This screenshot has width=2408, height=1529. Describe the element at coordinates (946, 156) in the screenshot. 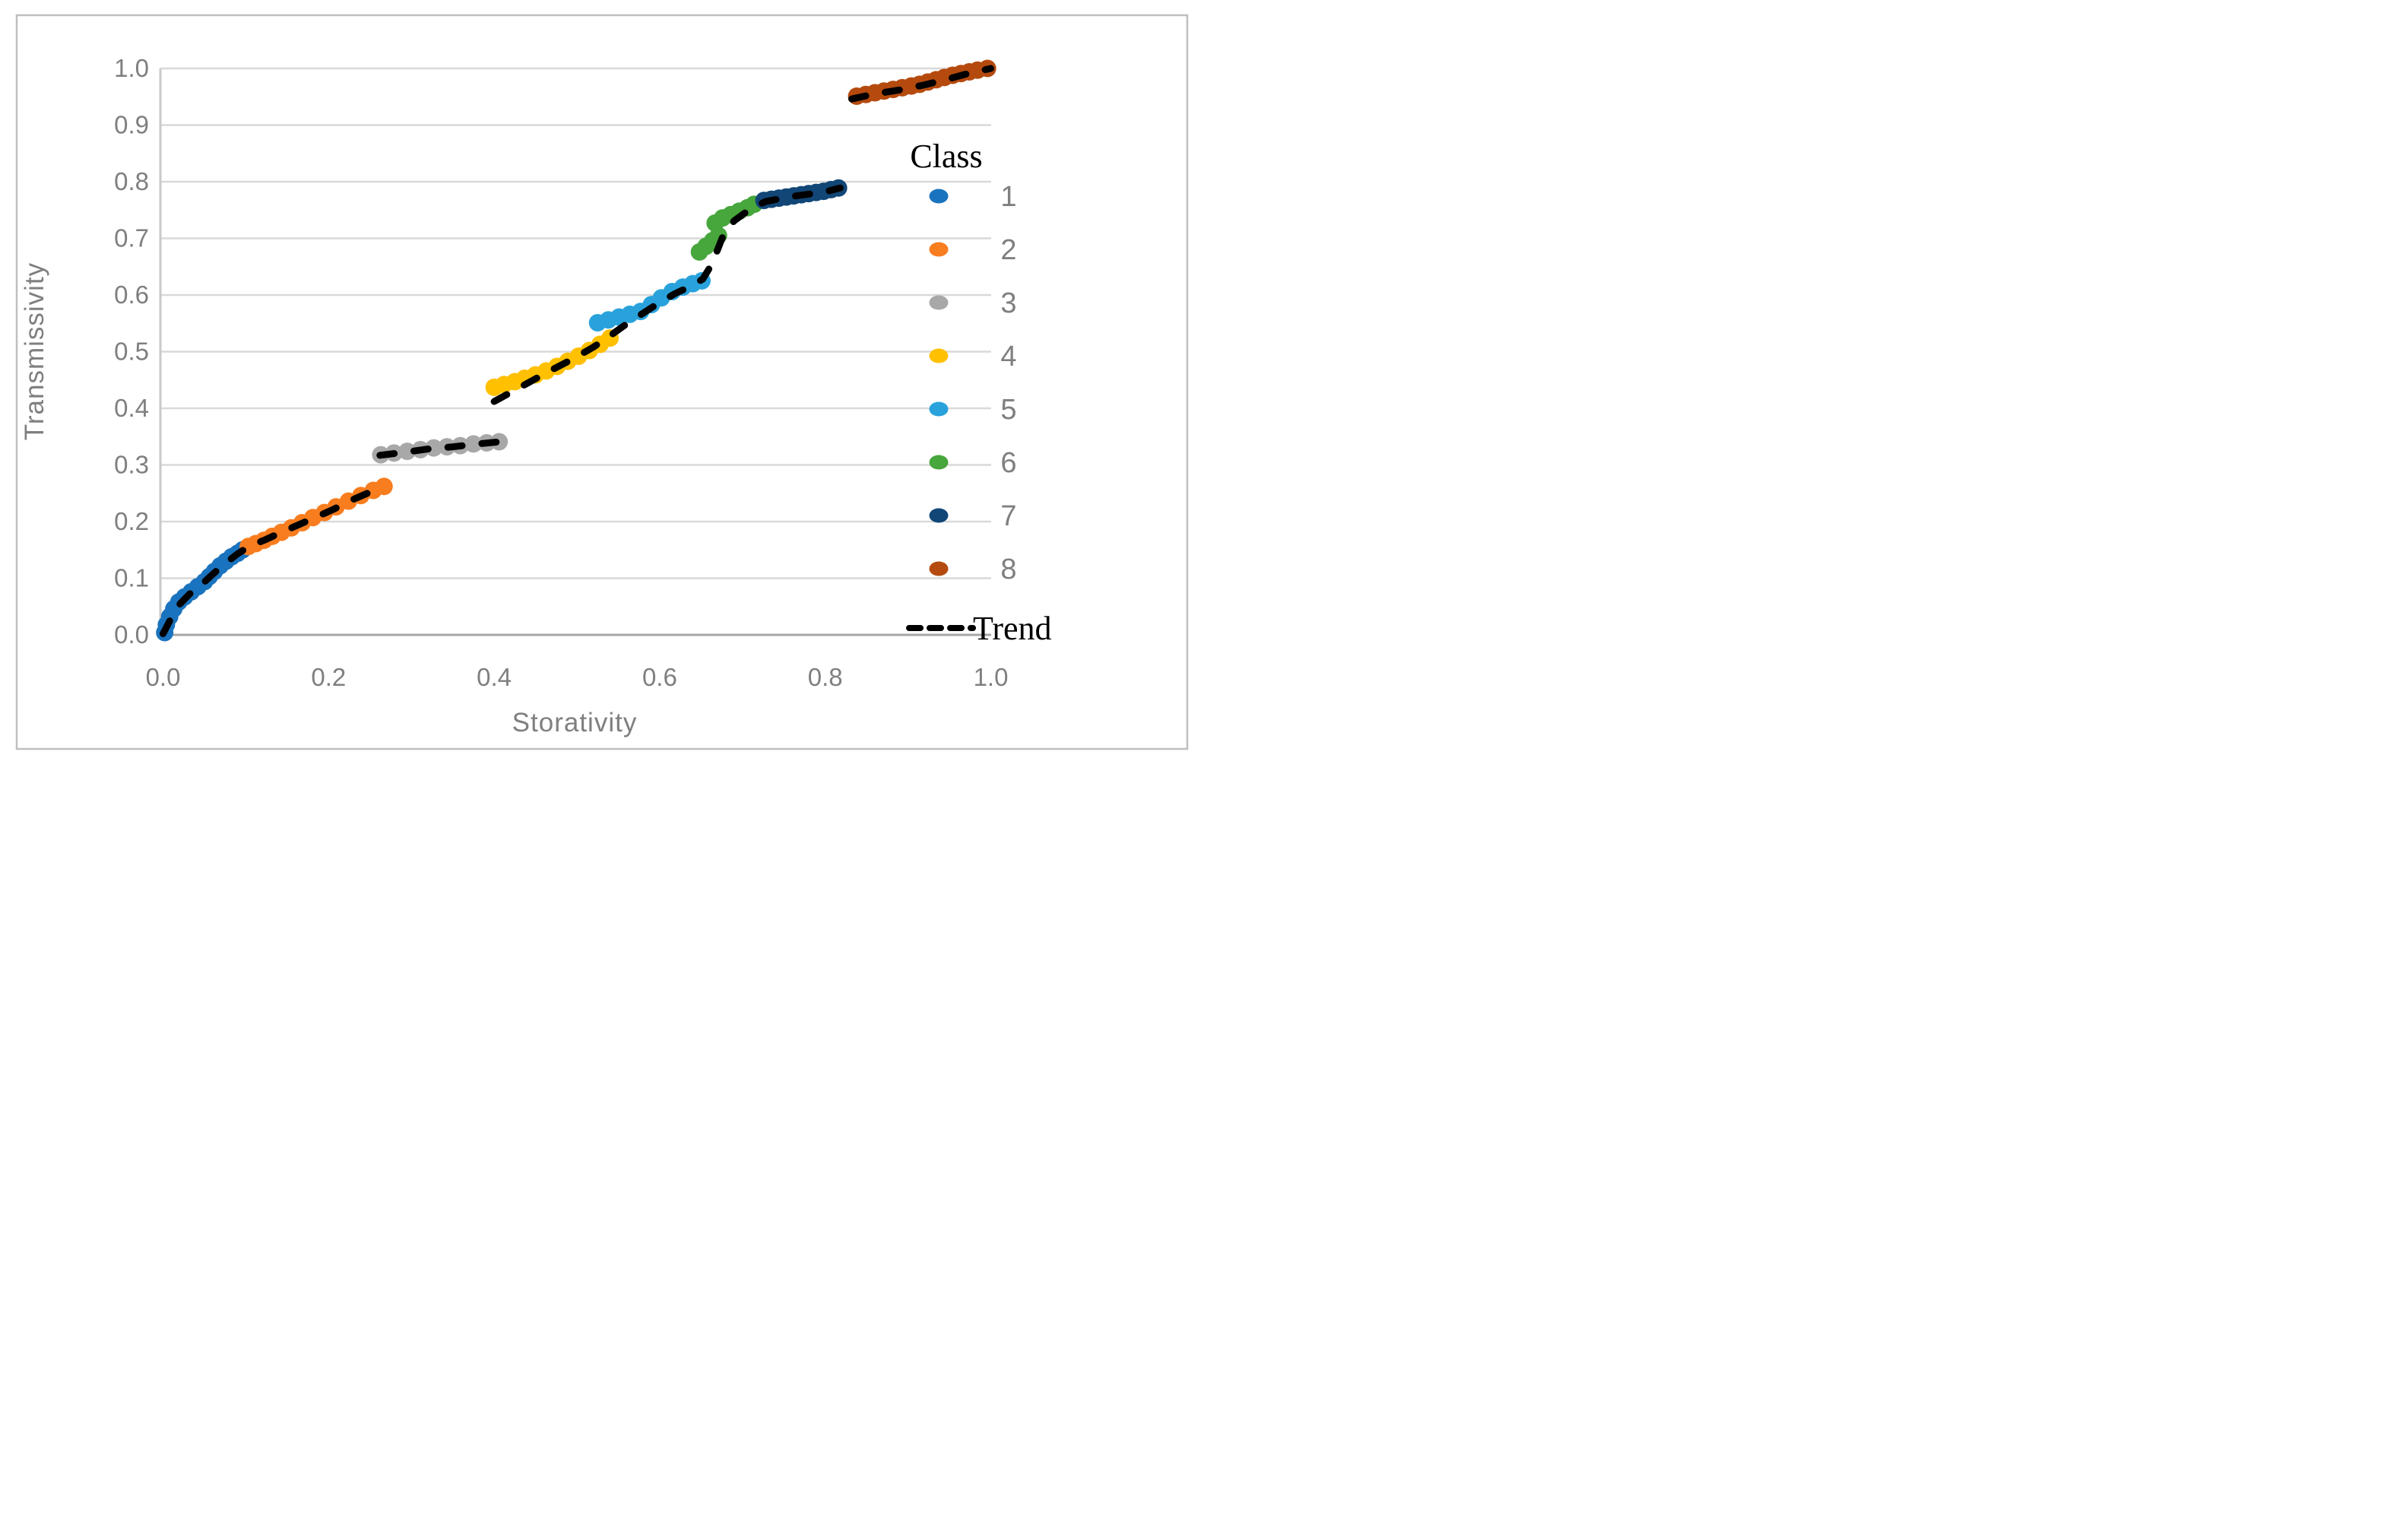

I see `legend-title: Class` at that location.